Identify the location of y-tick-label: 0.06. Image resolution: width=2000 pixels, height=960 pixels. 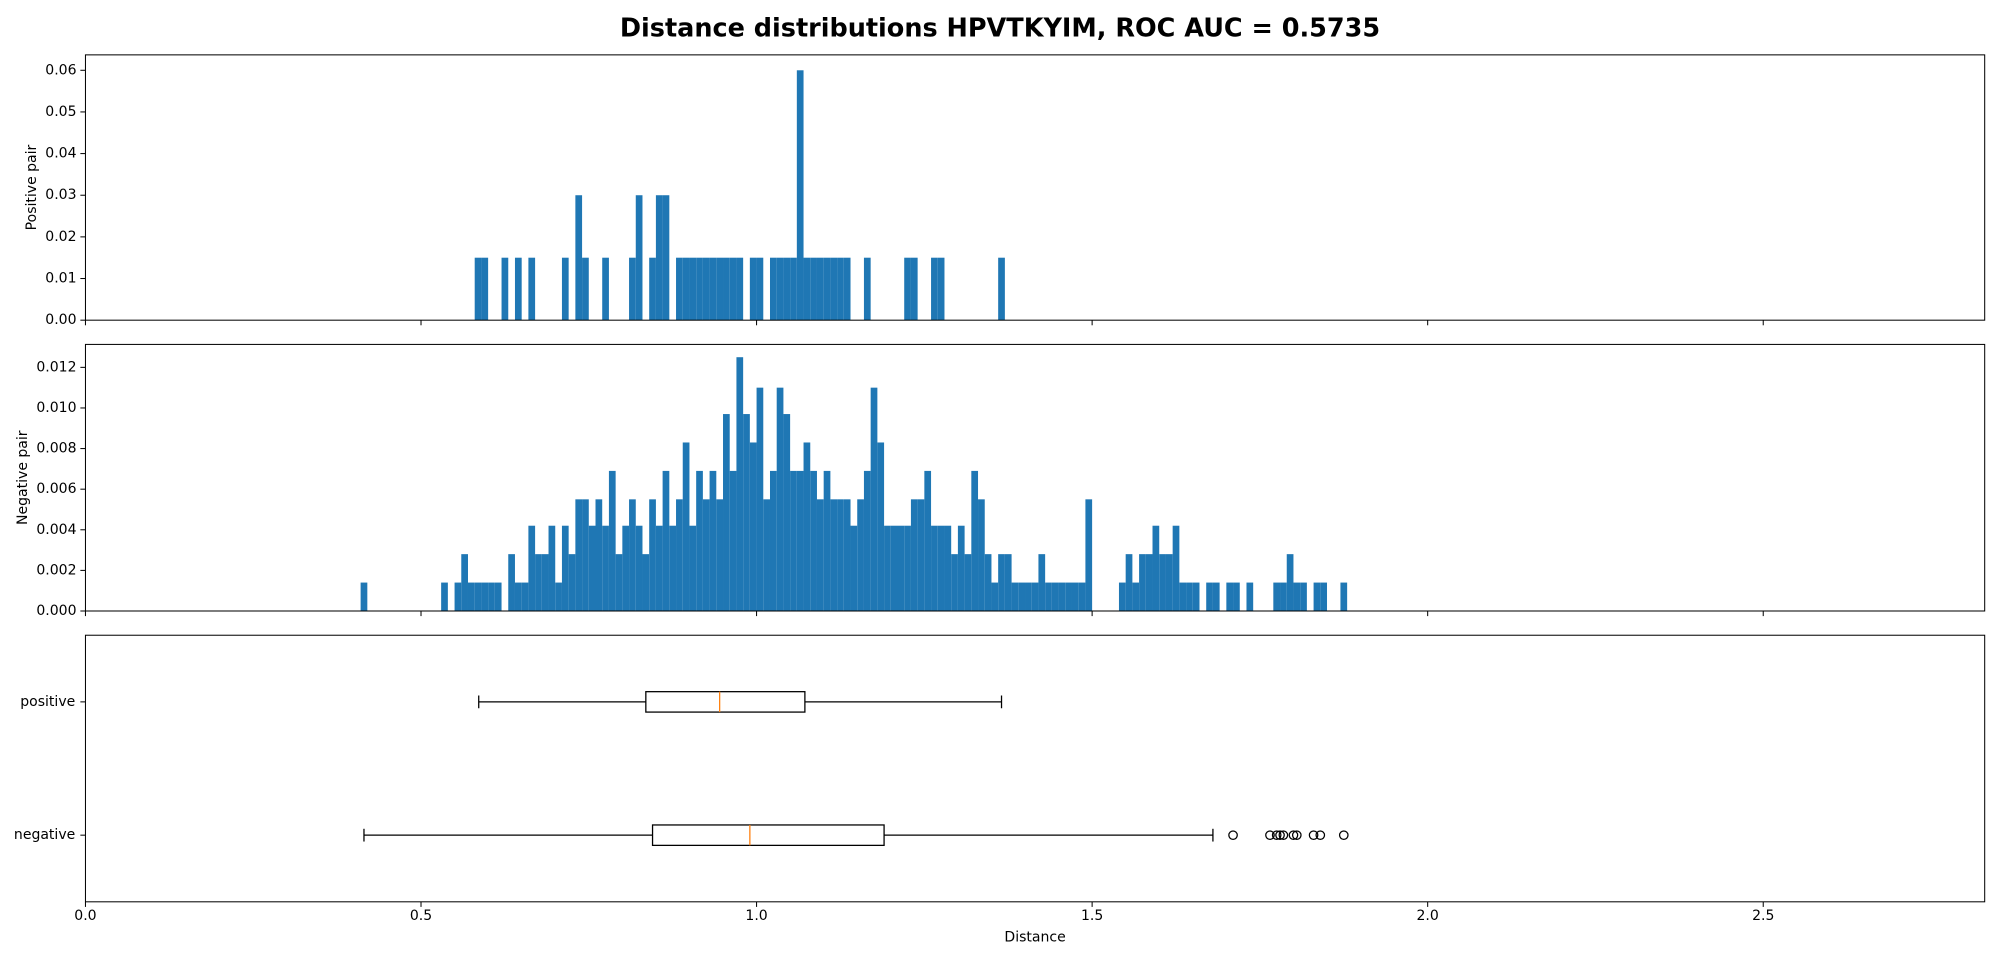
(60, 70).